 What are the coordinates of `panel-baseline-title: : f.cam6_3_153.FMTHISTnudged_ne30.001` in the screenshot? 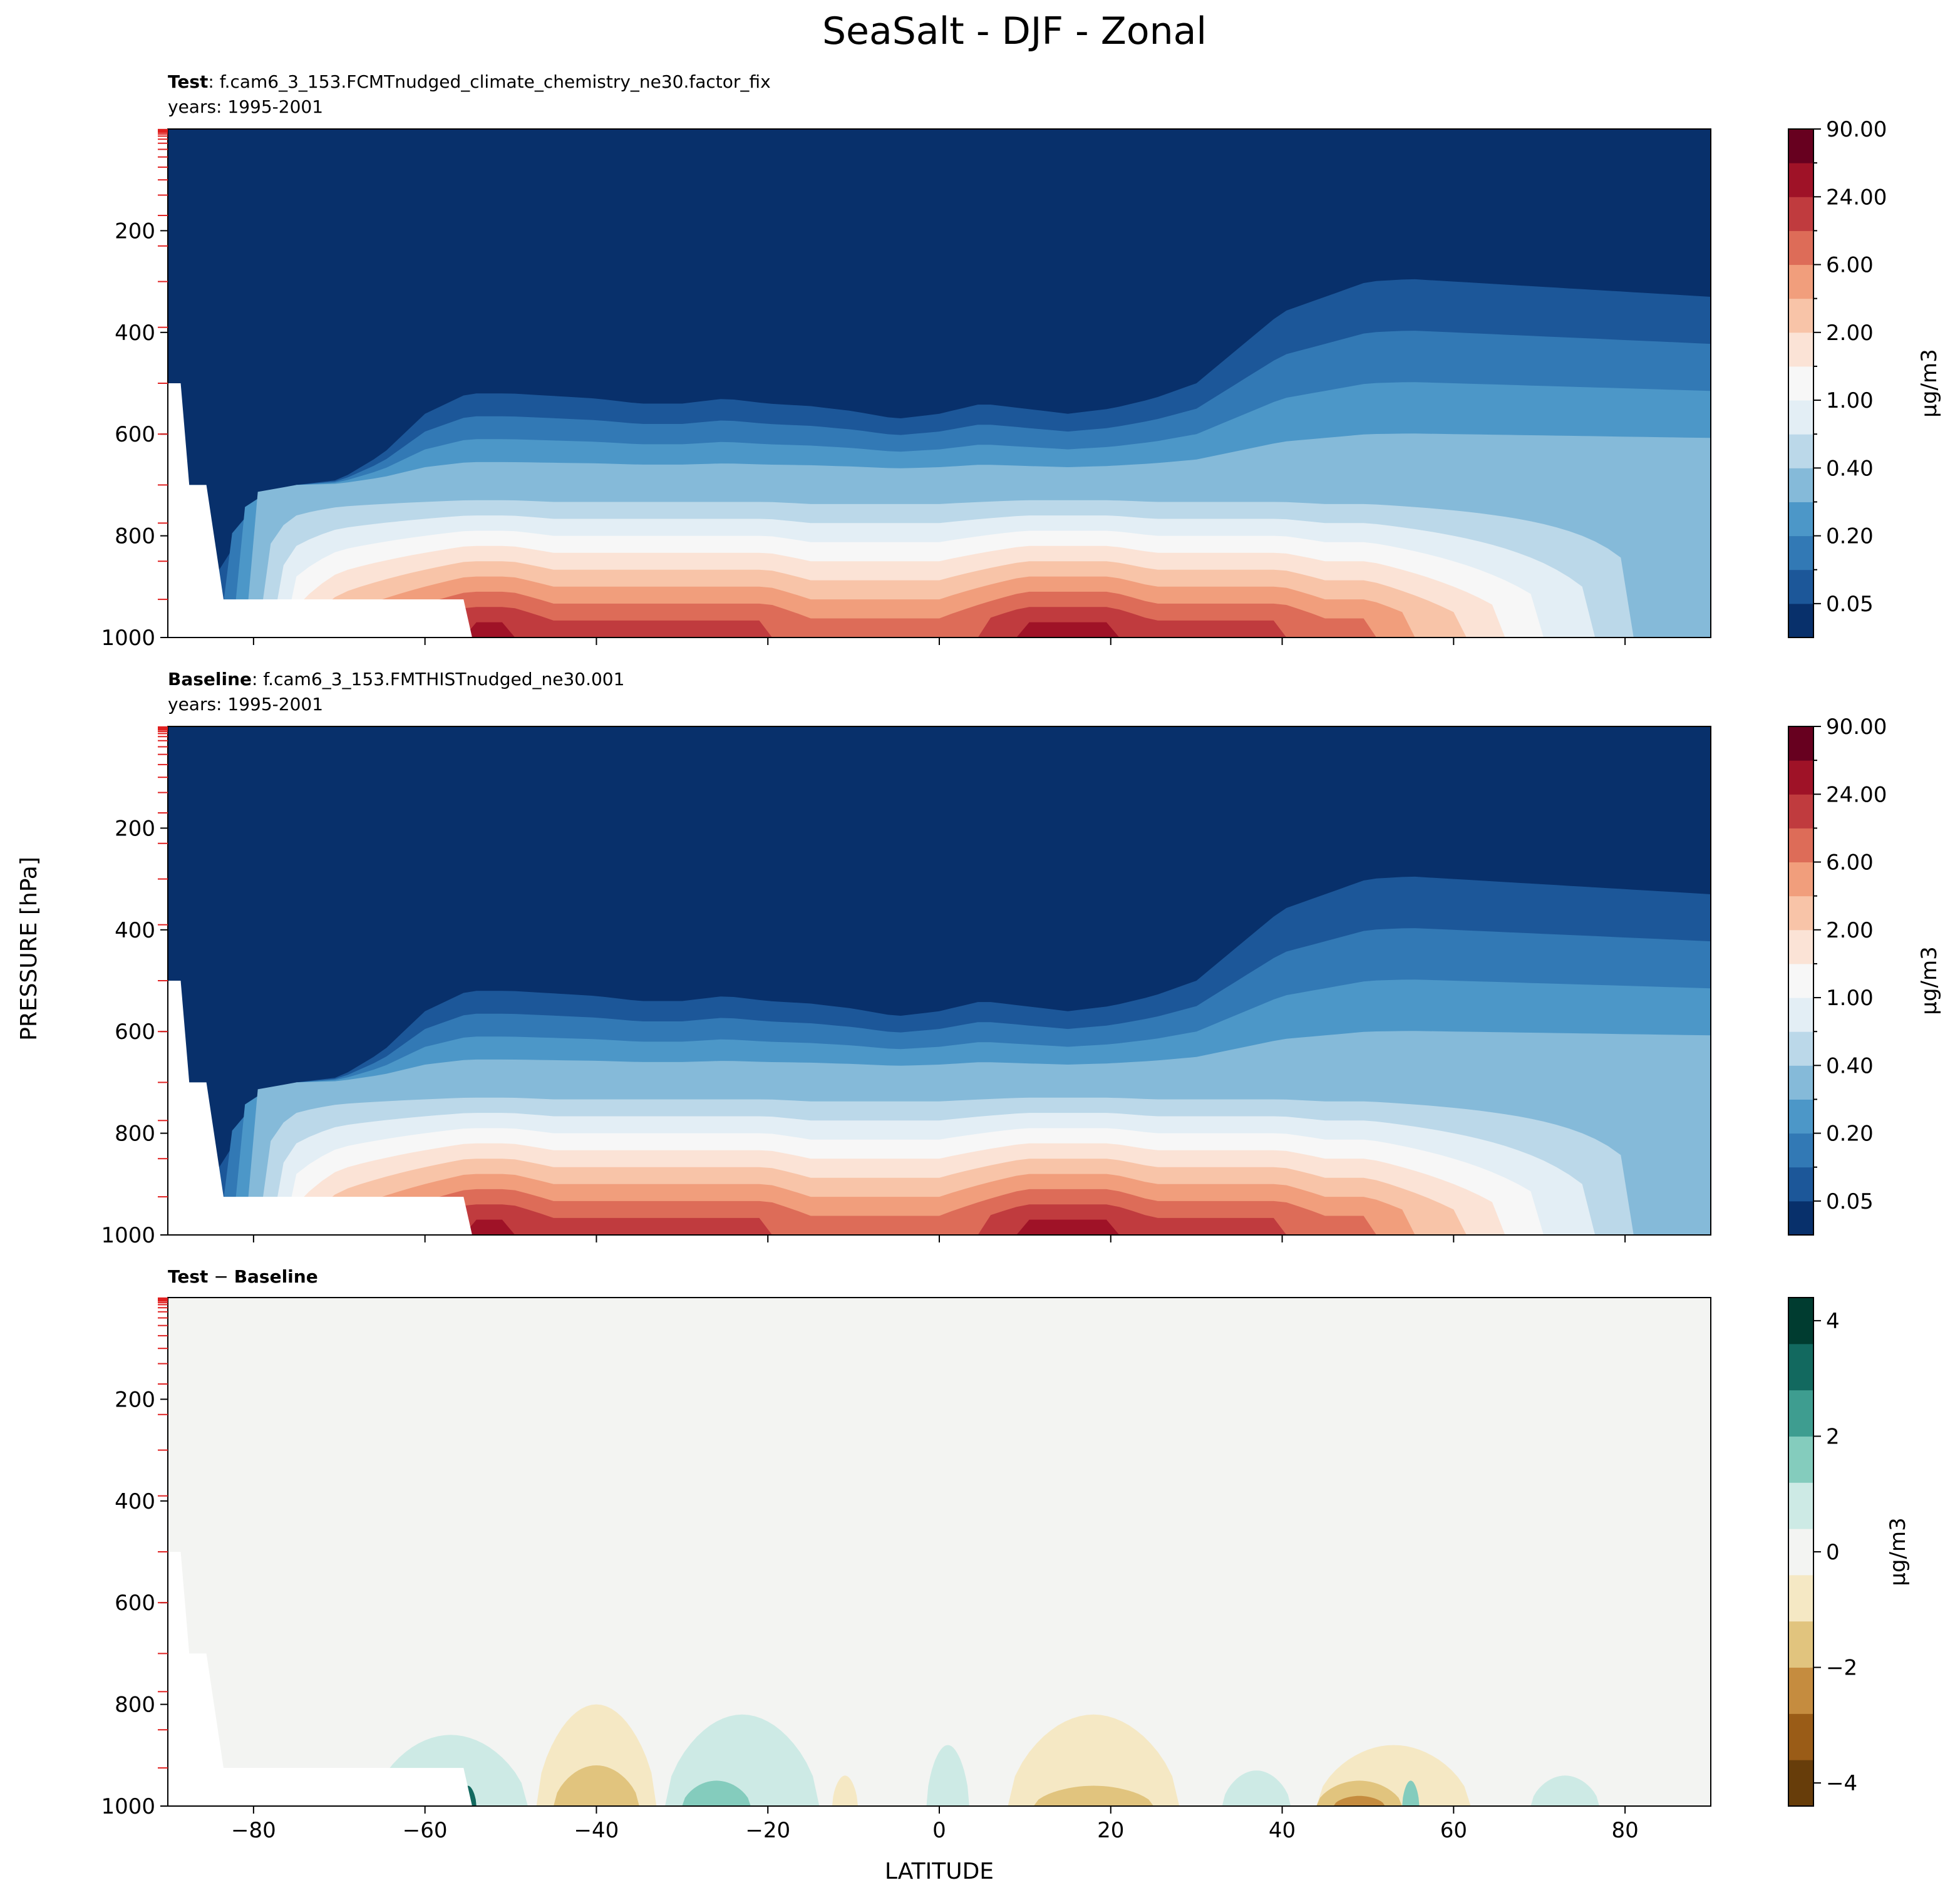 It's located at (438, 679).